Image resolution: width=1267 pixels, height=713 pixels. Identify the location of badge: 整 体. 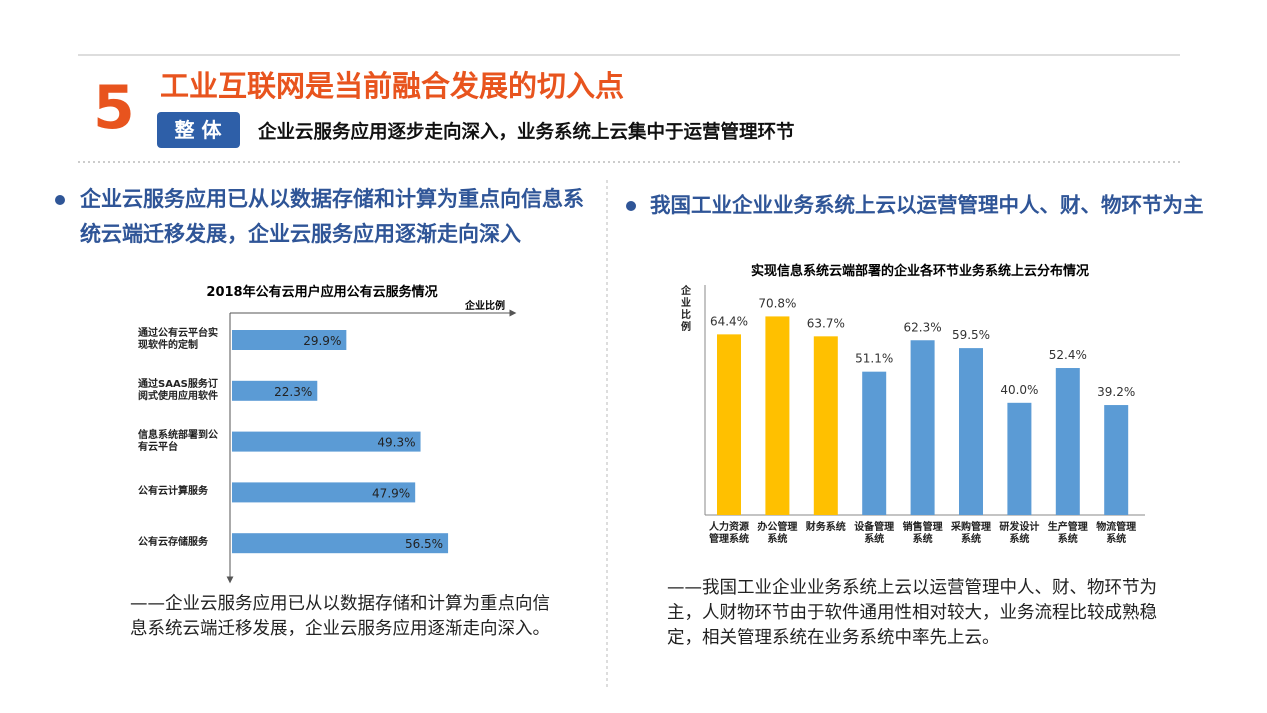
(198, 130).